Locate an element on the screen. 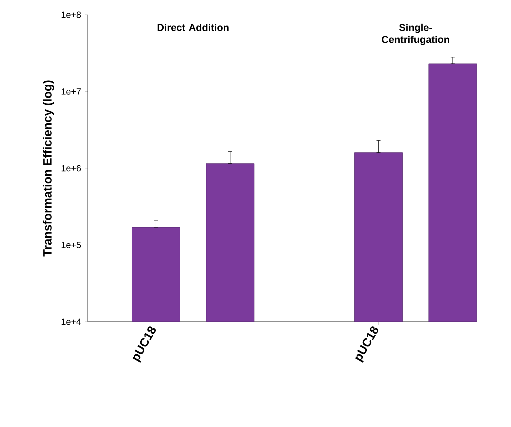  y-axis-title: Transformation Efficiency (log) is located at coordinates (48, 168).